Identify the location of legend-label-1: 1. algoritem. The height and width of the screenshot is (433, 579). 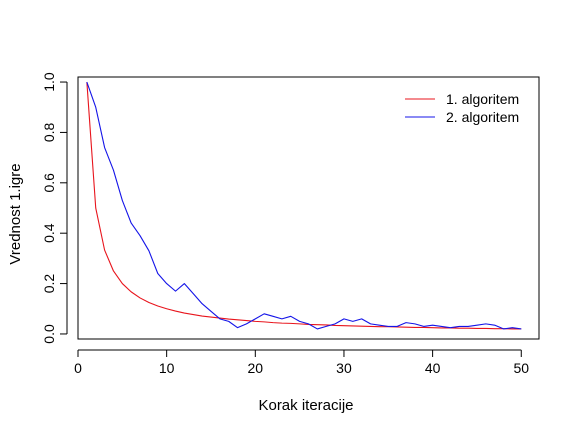
(482, 99).